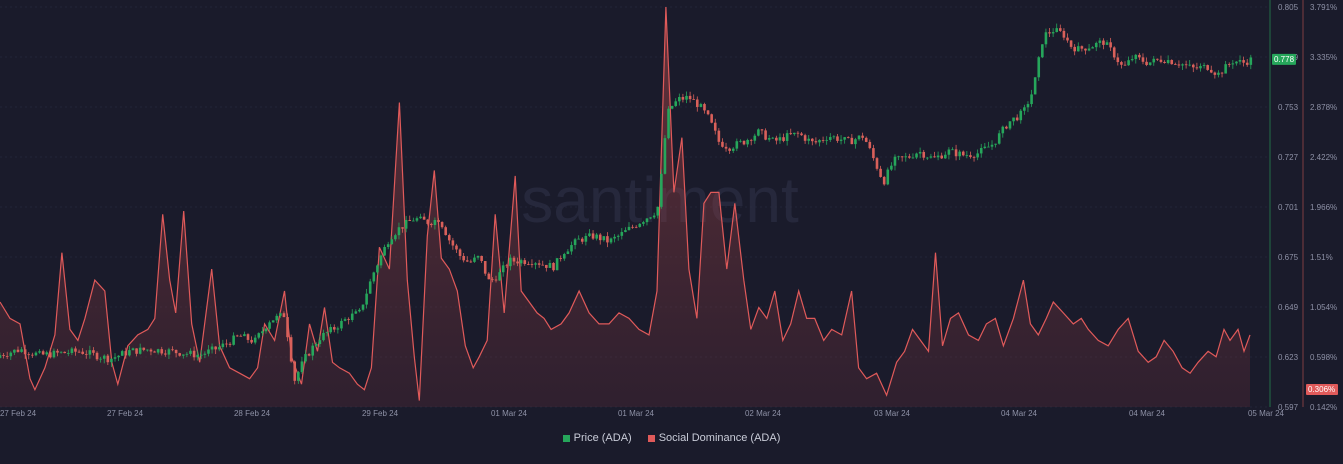 The width and height of the screenshot is (1343, 464). What do you see at coordinates (597, 438) in the screenshot?
I see `legend-item-price: Price (ADA)` at bounding box center [597, 438].